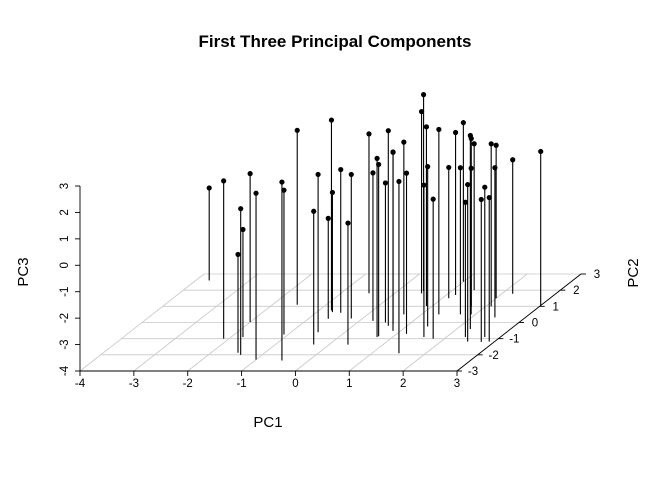 The image size is (672, 480). Describe the element at coordinates (241, 384) in the screenshot. I see `x-tick-label: -1` at that location.